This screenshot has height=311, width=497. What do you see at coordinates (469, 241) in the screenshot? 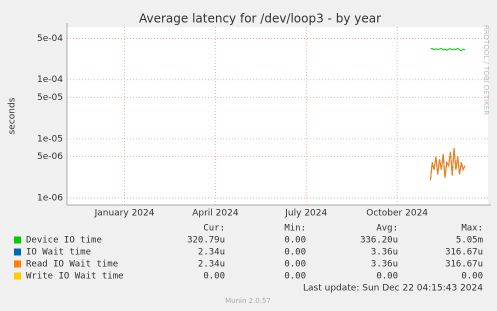
I see `legend-value: 5.05m` at bounding box center [469, 241].